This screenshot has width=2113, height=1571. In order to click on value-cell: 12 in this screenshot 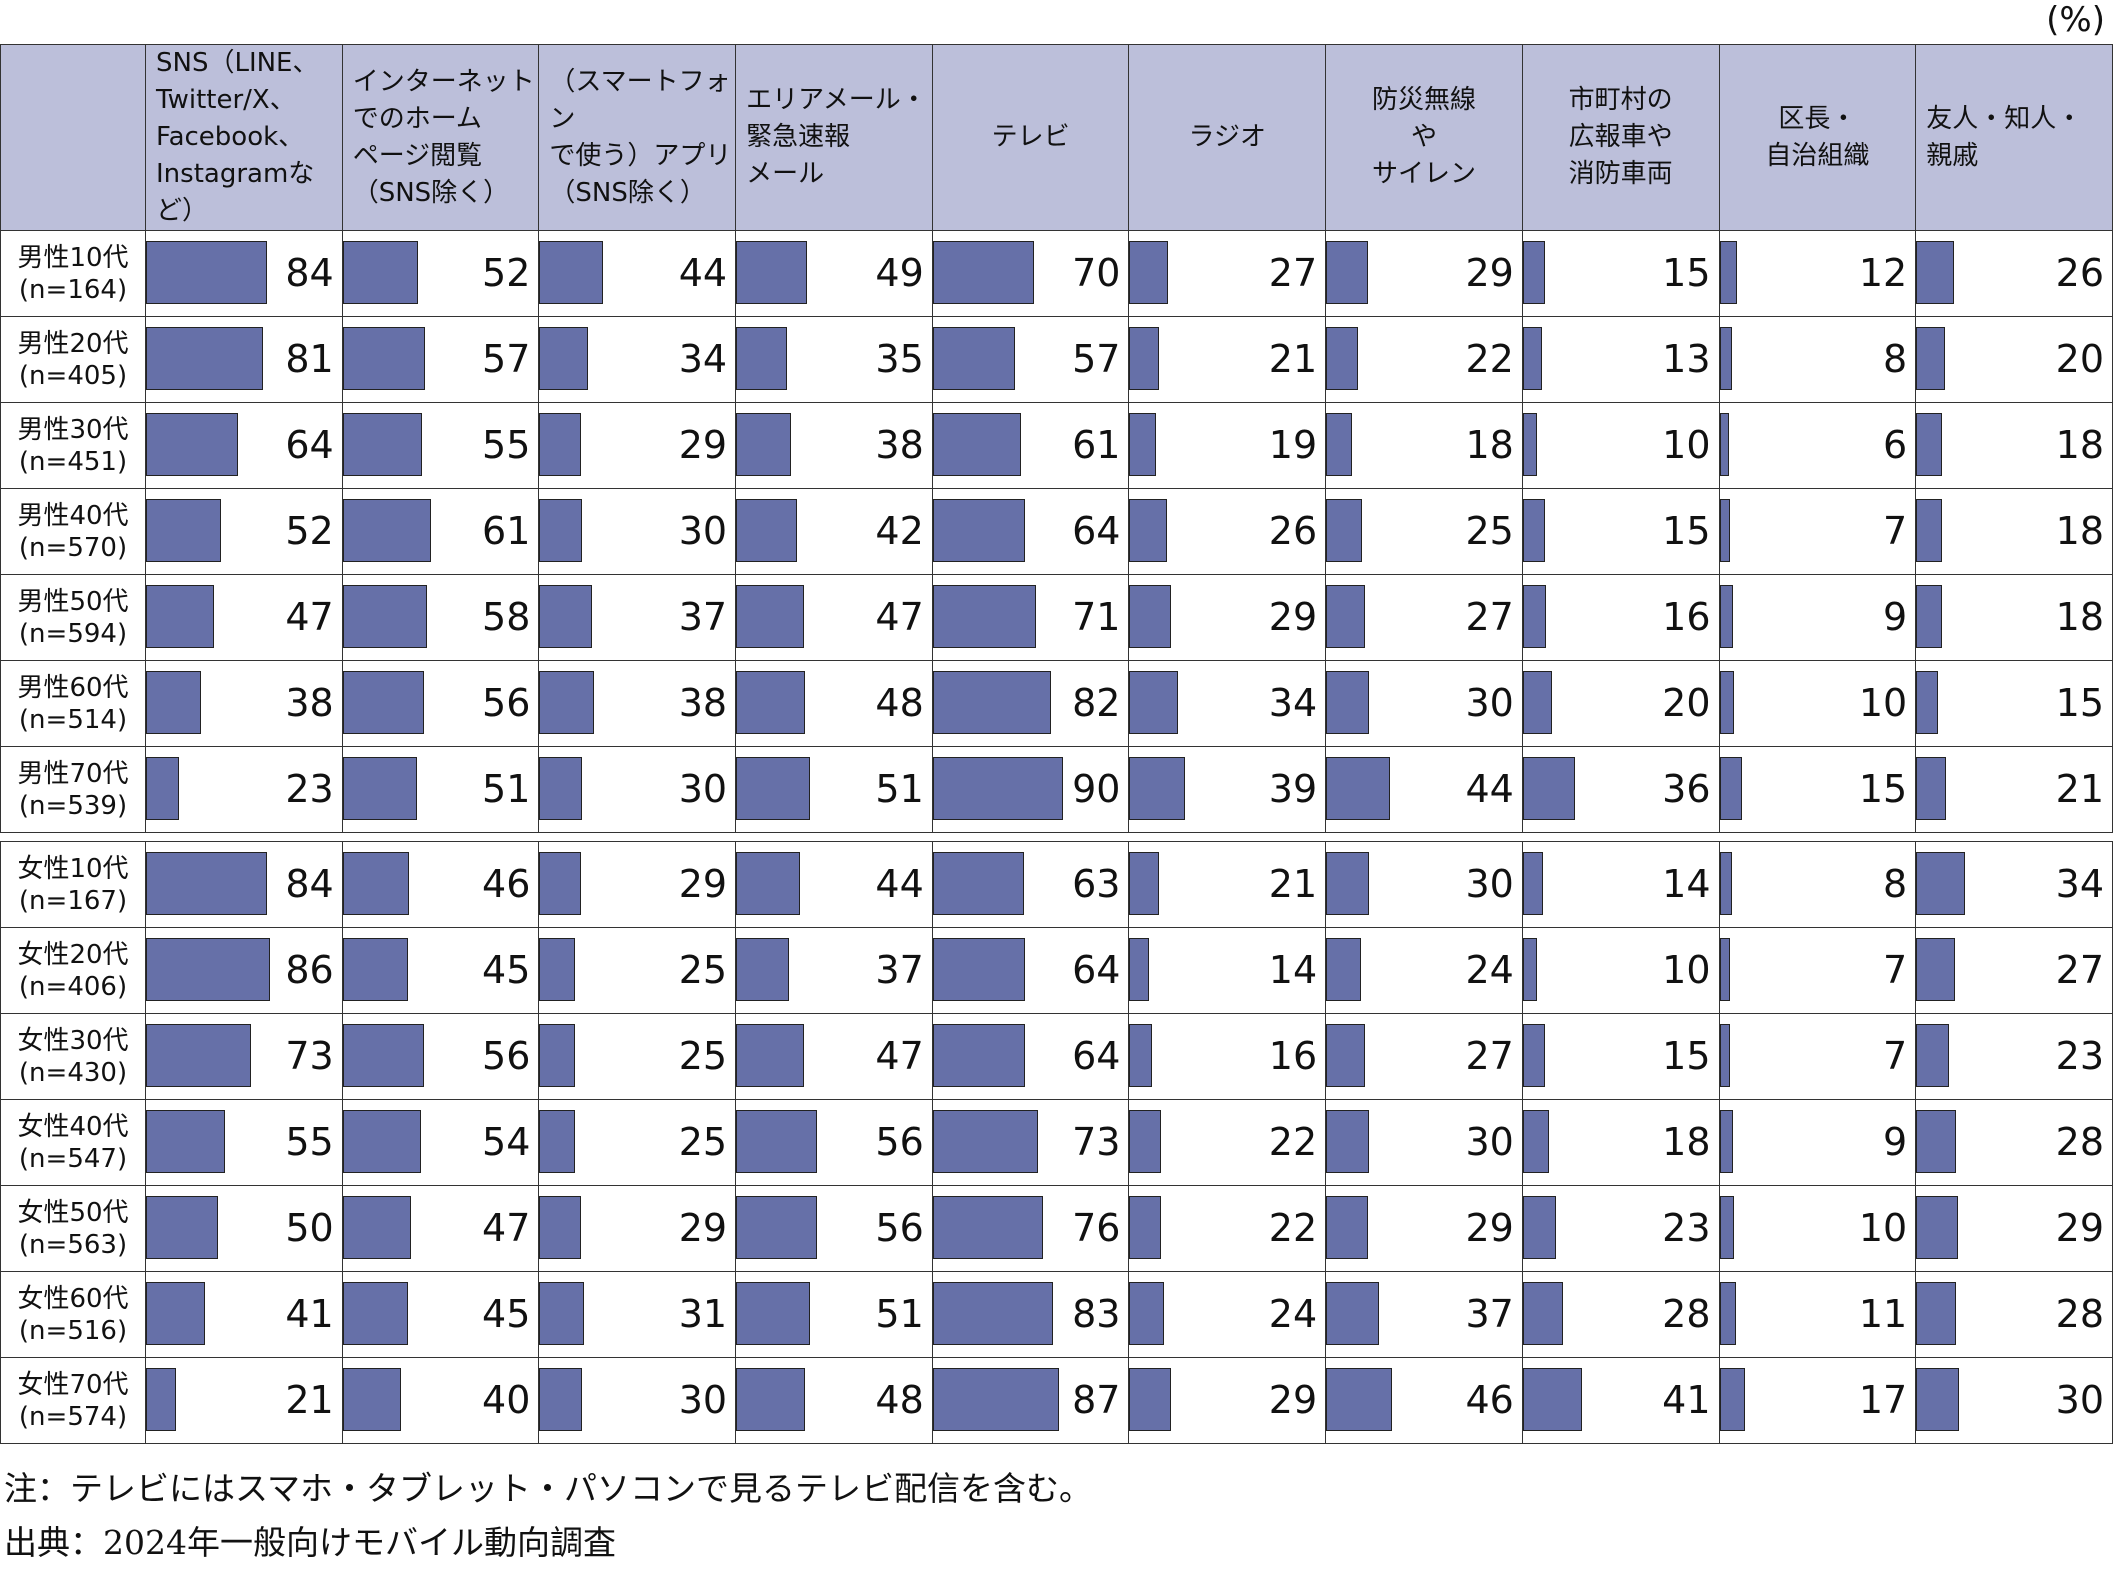, I will do `click(1817, 273)`.